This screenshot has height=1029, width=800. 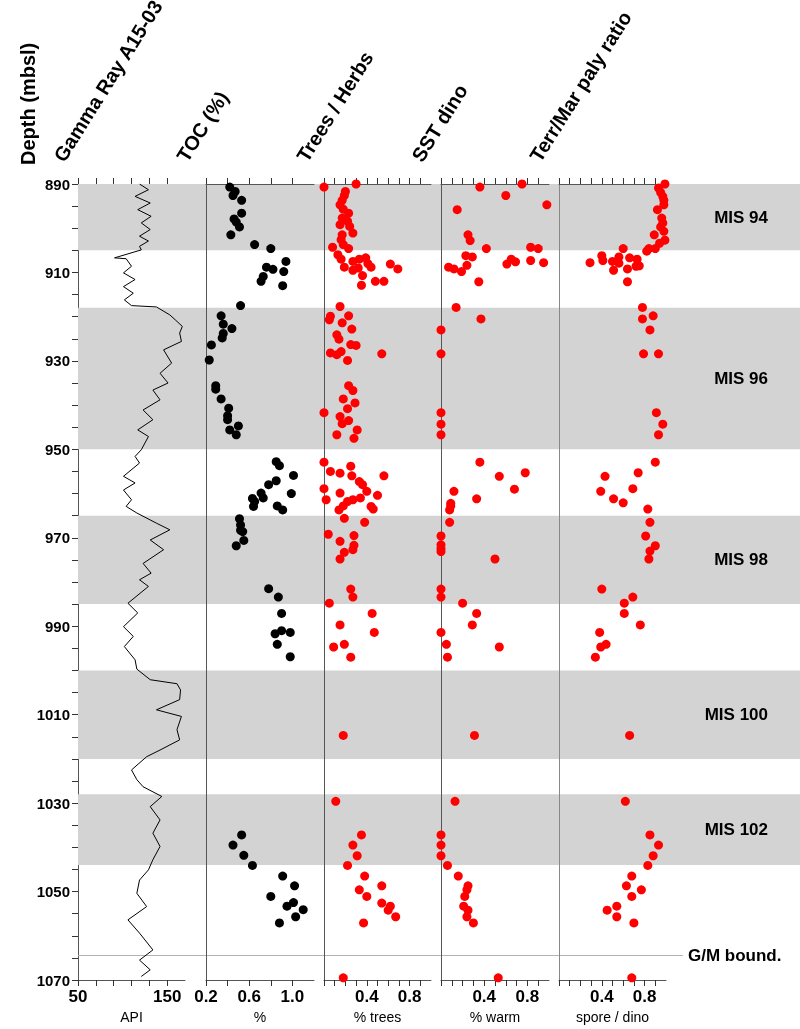 I want to click on x-axis-title: % warm, so click(x=495, y=1017).